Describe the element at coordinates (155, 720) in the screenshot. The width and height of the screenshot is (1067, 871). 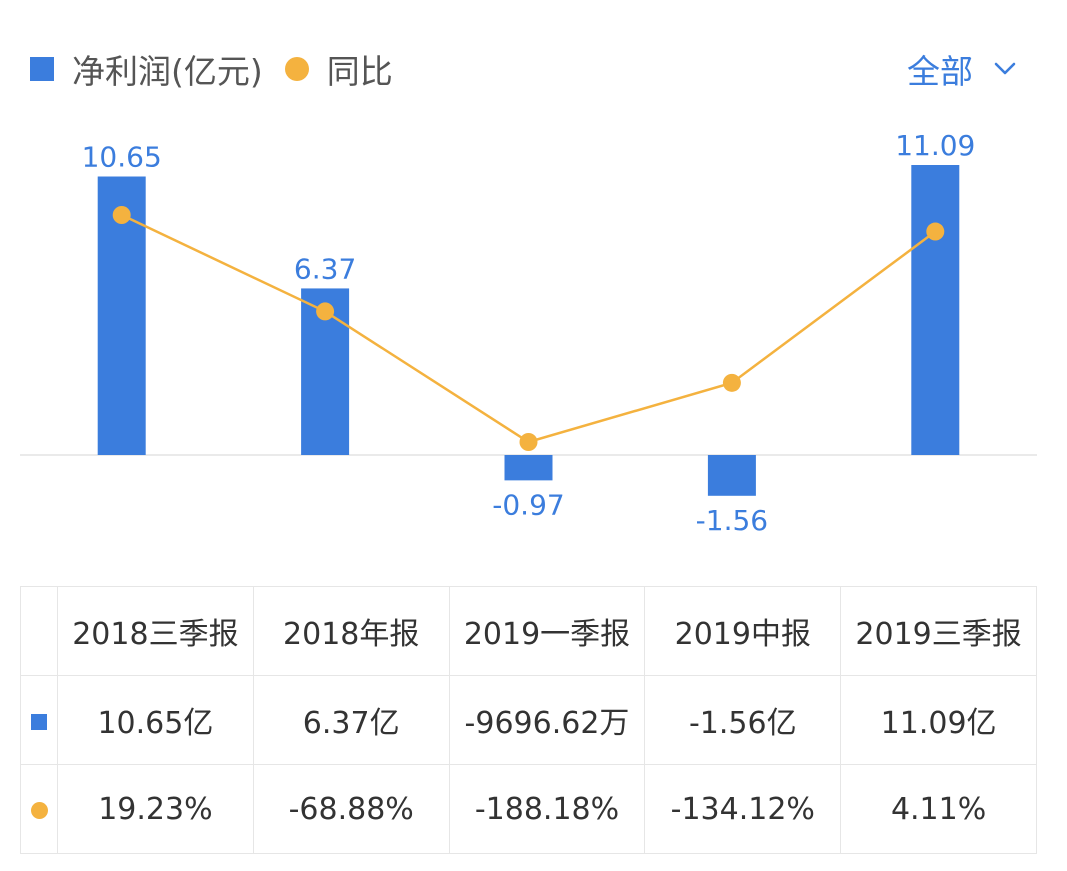
I see `table-cell: 10.65亿` at that location.